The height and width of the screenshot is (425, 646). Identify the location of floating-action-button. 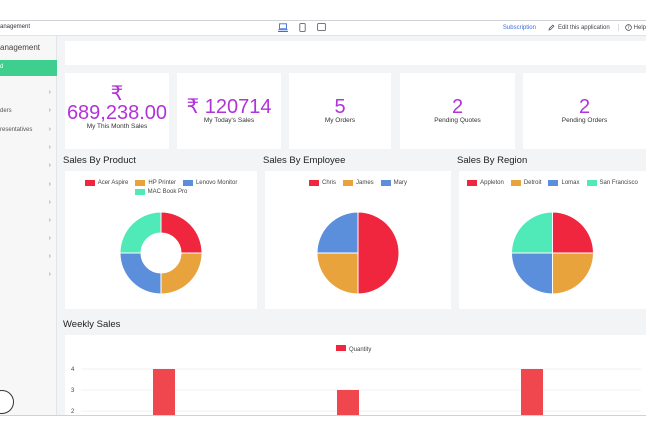
(7, 402).